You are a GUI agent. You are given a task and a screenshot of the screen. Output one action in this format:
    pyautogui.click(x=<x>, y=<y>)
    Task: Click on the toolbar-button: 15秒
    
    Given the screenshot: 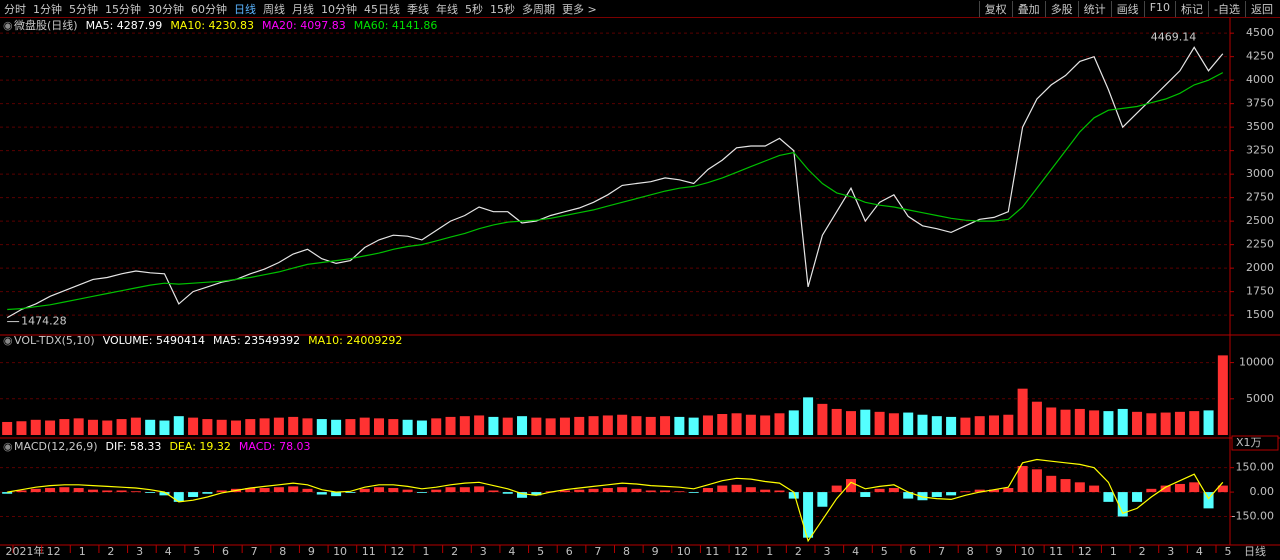 What is the action you would take?
    pyautogui.click(x=502, y=9)
    